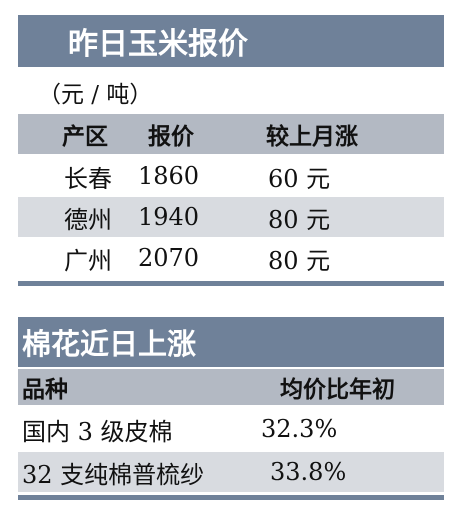 This screenshot has height=518, width=460. I want to click on row-price: 1860, so click(169, 176).